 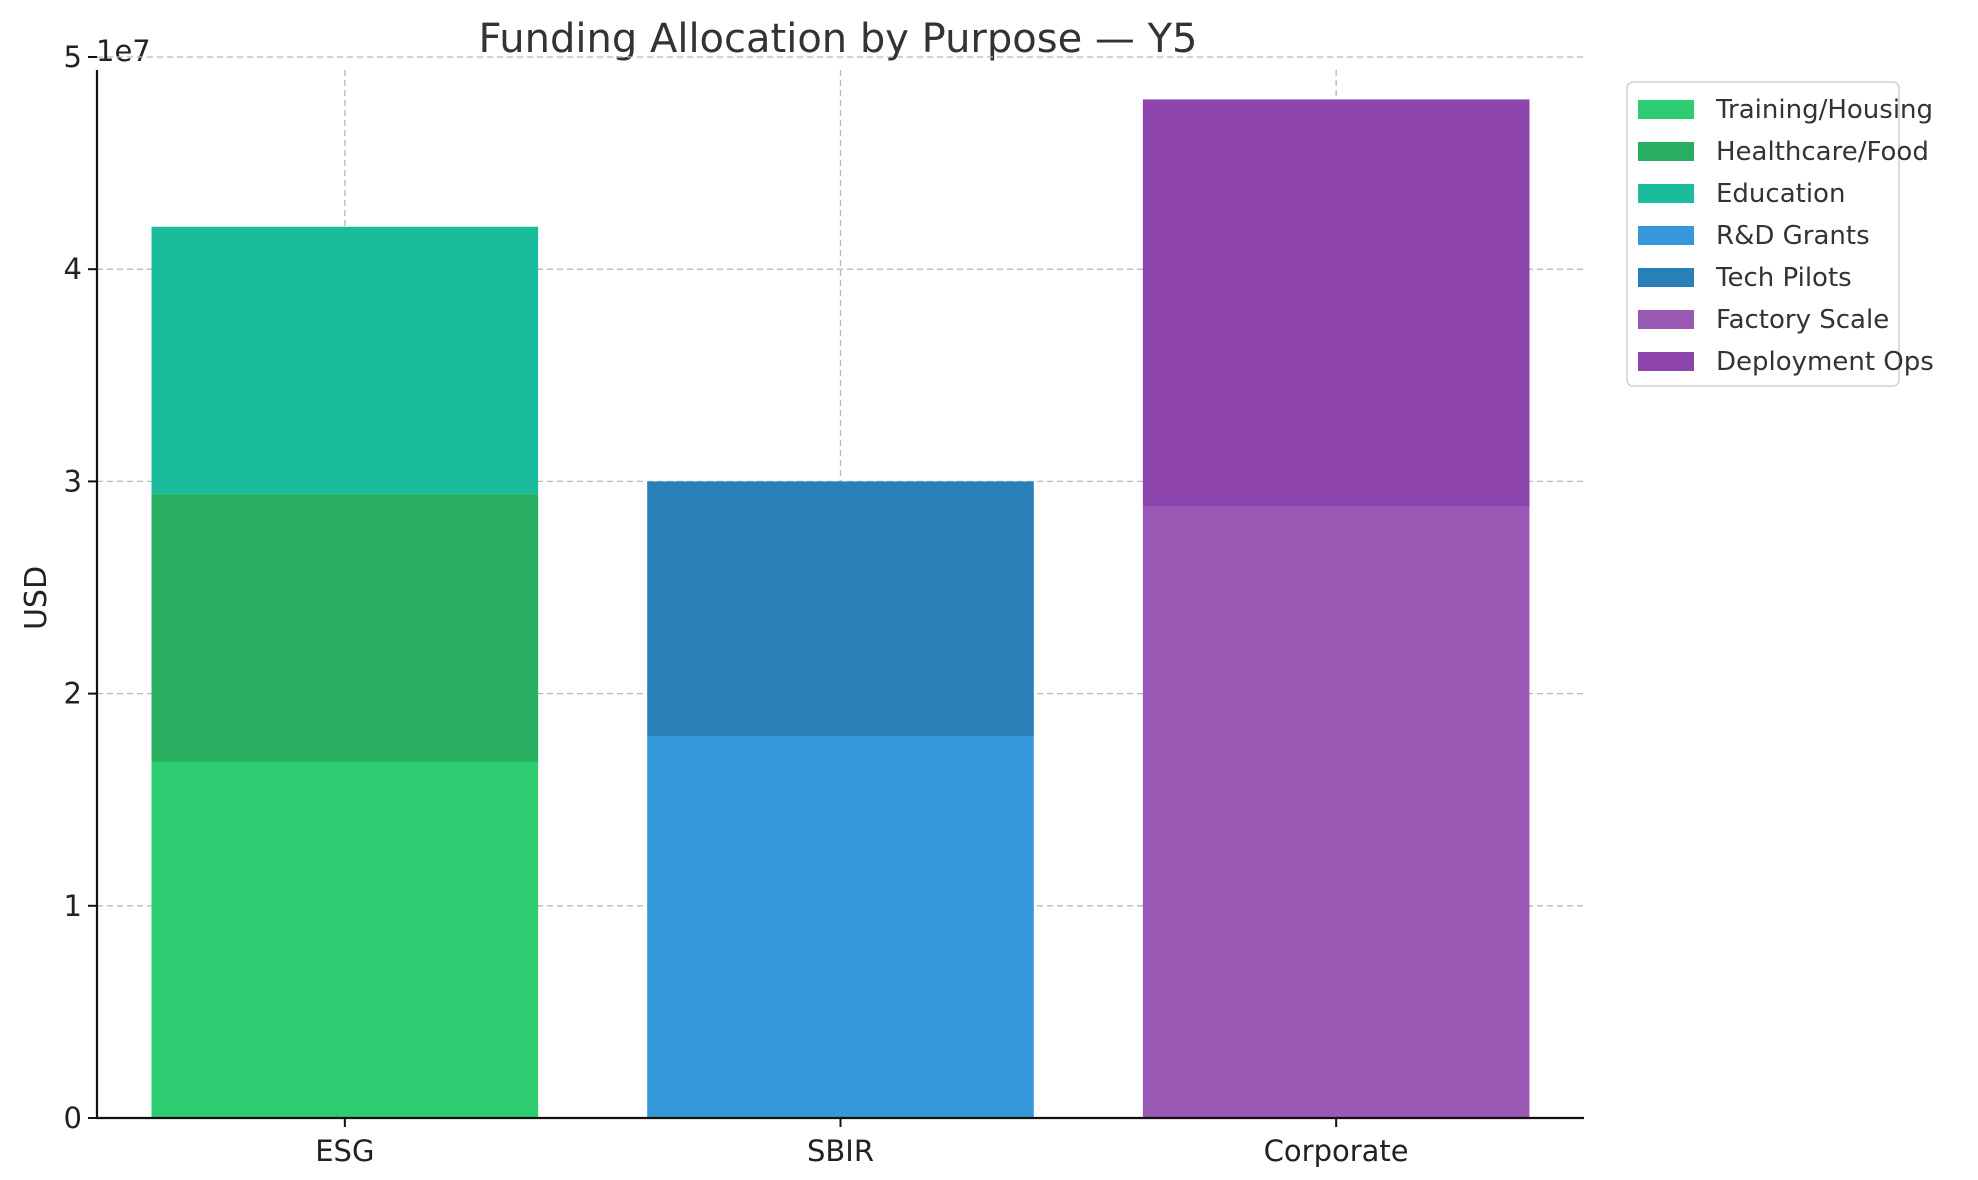 What do you see at coordinates (1666, 109) in the screenshot?
I see `legend-swatch-training-housing` at bounding box center [1666, 109].